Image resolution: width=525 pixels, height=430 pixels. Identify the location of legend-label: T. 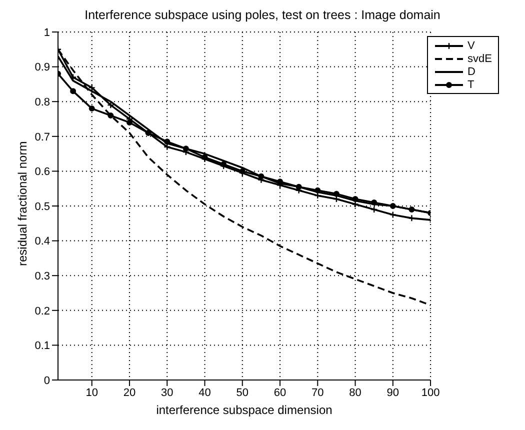
(471, 84).